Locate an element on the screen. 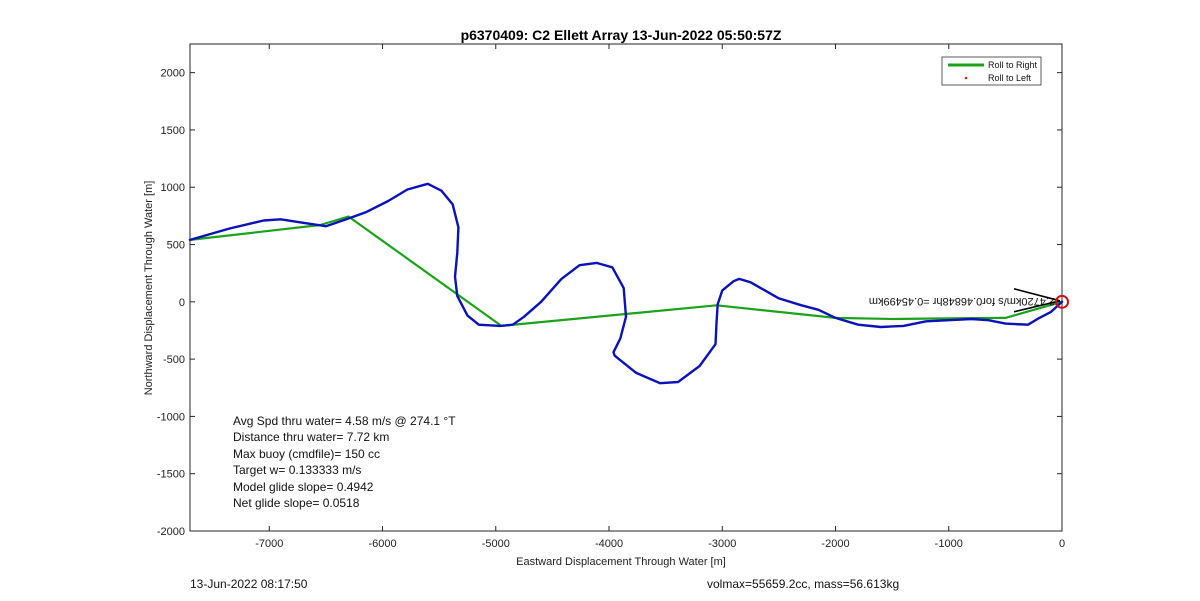 The width and height of the screenshot is (1200, 601). x-tick-label: 0 is located at coordinates (1062, 544).